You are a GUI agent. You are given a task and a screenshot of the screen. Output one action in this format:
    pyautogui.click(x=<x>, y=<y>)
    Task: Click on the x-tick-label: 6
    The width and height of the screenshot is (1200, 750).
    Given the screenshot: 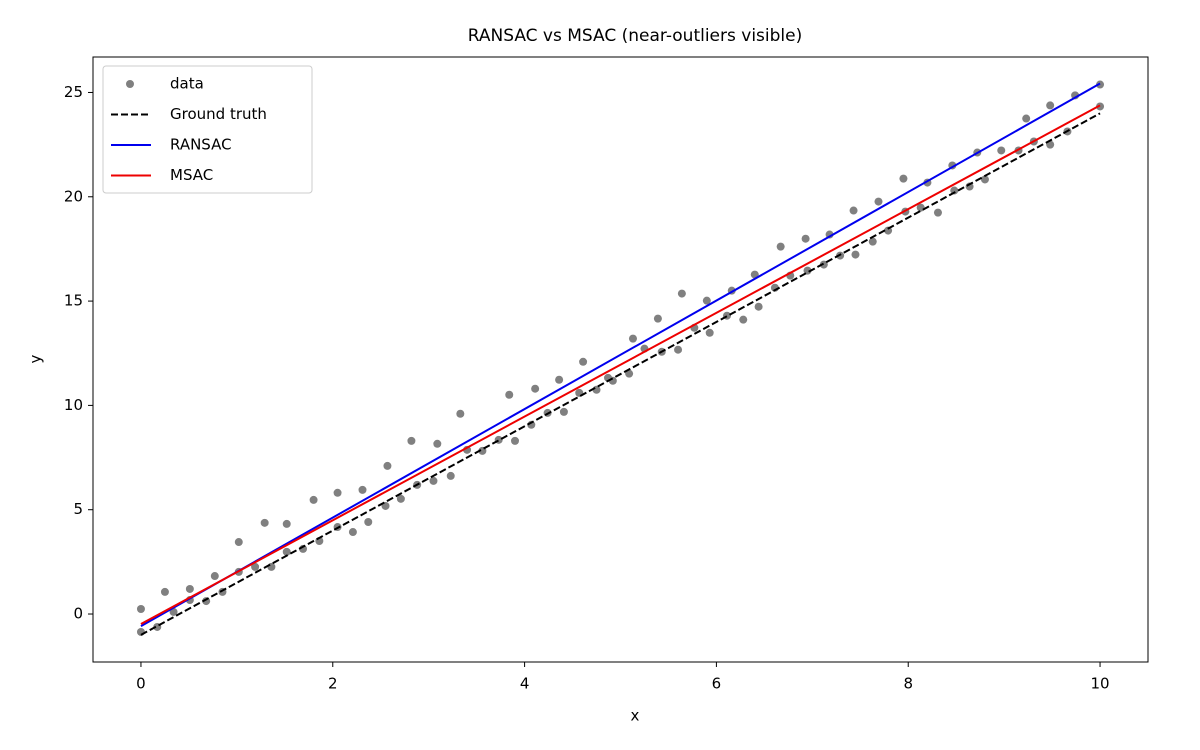 What is the action you would take?
    pyautogui.click(x=717, y=684)
    